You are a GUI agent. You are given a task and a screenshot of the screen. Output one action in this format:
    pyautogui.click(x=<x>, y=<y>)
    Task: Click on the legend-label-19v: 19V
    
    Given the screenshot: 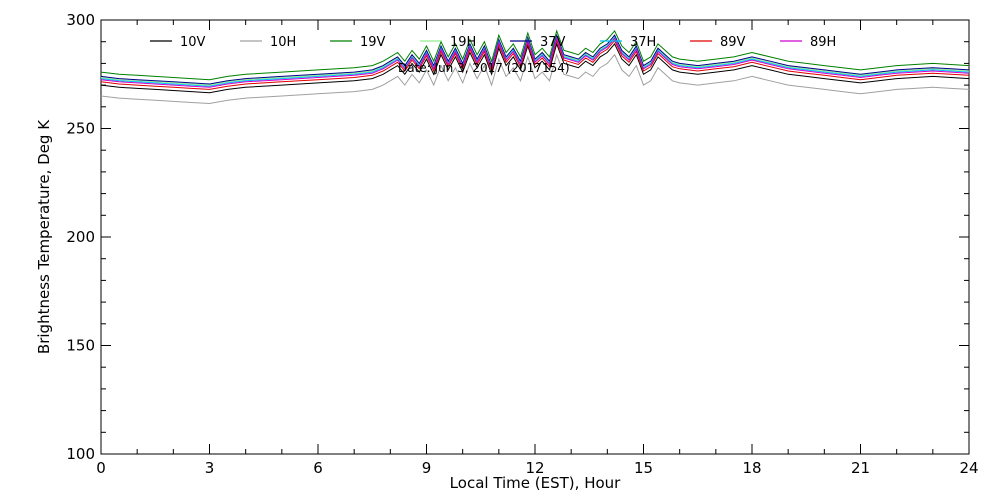 What is the action you would take?
    pyautogui.click(x=373, y=42)
    